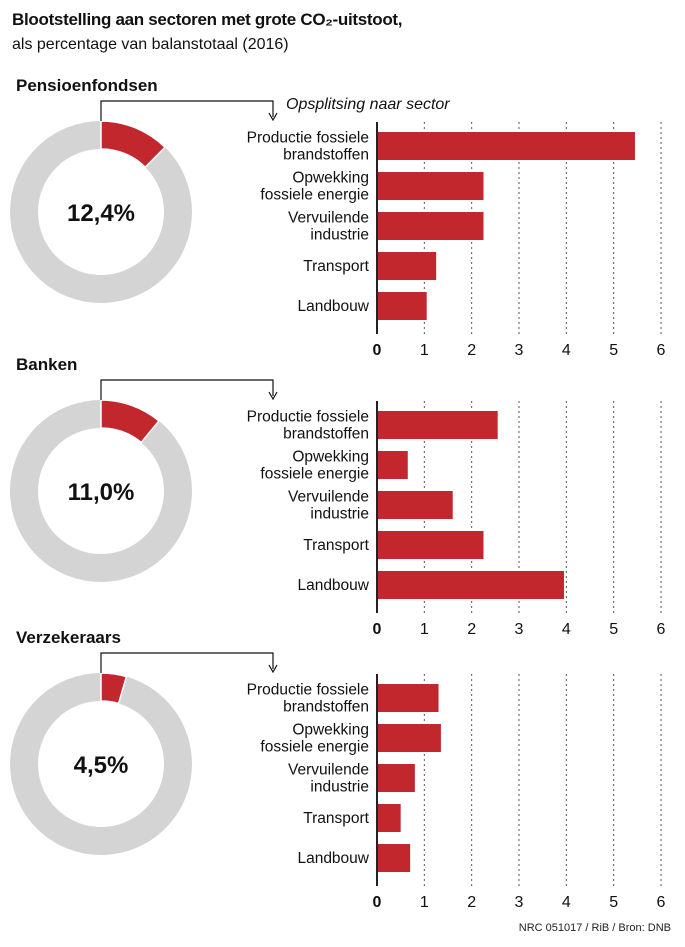  I want to click on panel-title: Banken, so click(47, 364).